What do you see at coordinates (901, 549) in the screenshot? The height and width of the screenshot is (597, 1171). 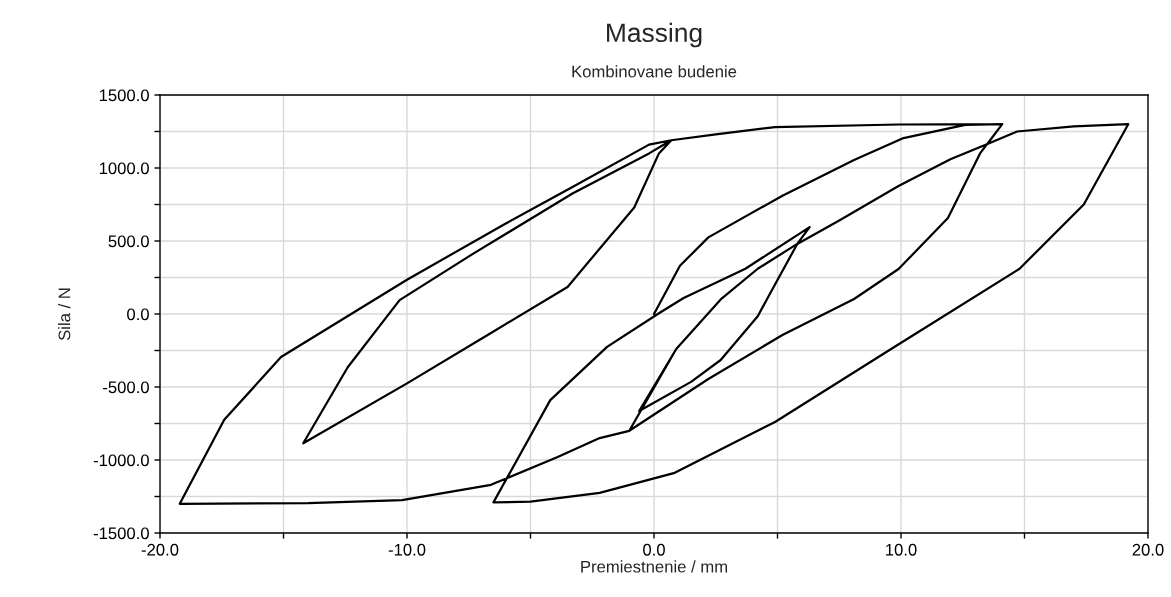 I see `x-tick-label: 10.0` at bounding box center [901, 549].